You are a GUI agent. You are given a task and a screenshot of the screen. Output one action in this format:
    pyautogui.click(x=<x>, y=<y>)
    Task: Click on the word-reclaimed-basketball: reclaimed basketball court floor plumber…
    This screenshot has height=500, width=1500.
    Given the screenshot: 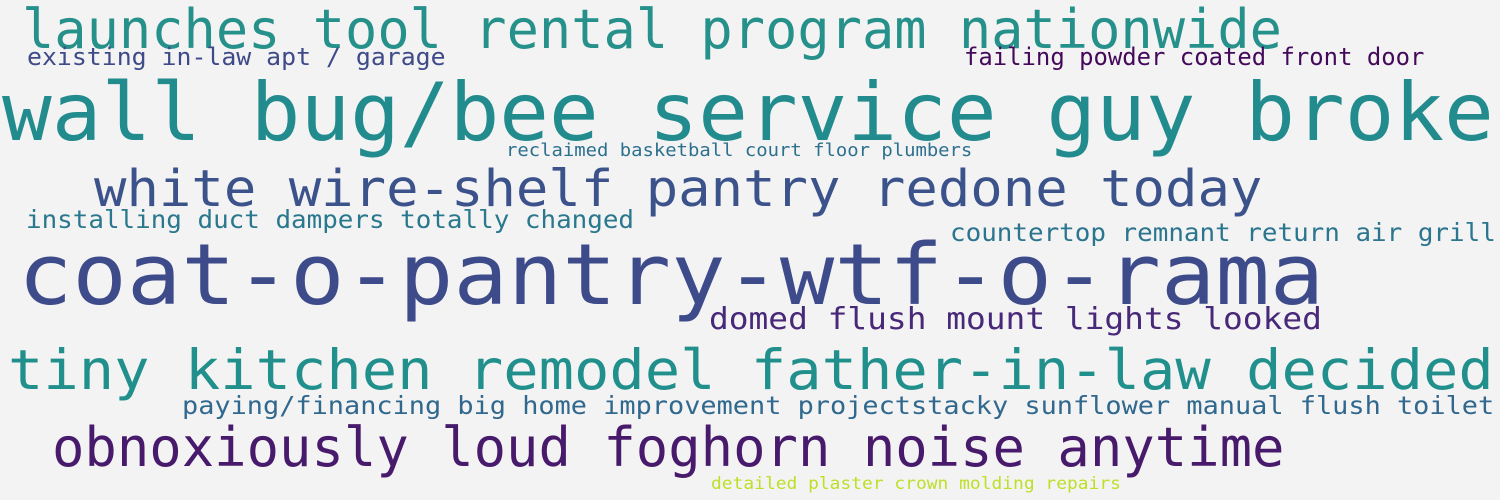 What is the action you would take?
    pyautogui.click(x=739, y=150)
    